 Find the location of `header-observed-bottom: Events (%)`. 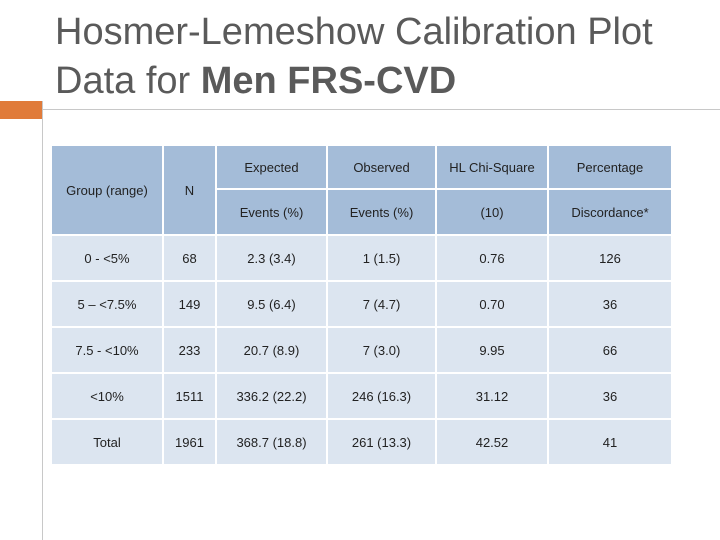

header-observed-bottom: Events (%) is located at coordinates (381, 212).